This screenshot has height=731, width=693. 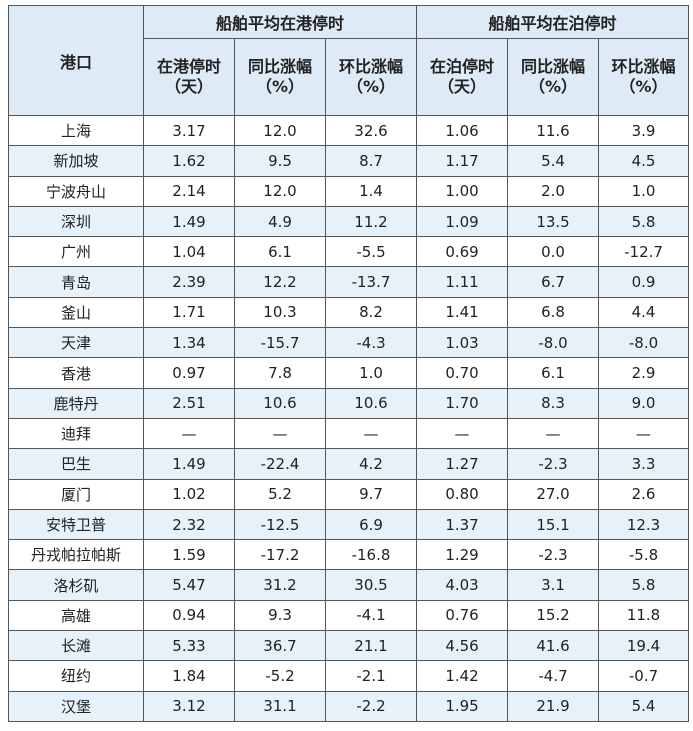 What do you see at coordinates (553, 585) in the screenshot?
I see `cell: 3.1` at bounding box center [553, 585].